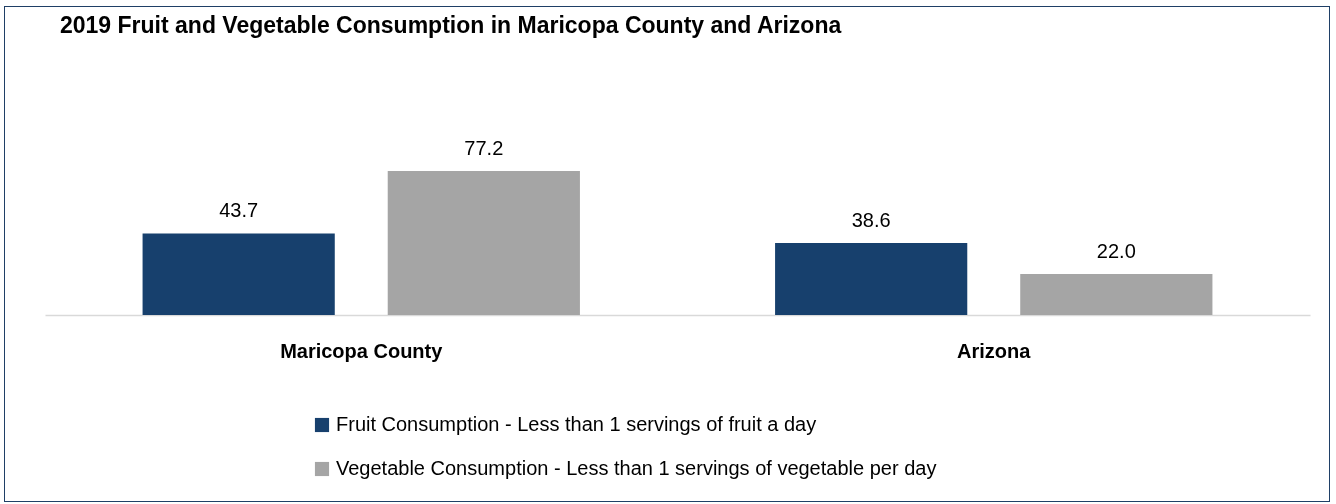  What do you see at coordinates (994, 350) in the screenshot?
I see `x-tick-label: Arizona` at bounding box center [994, 350].